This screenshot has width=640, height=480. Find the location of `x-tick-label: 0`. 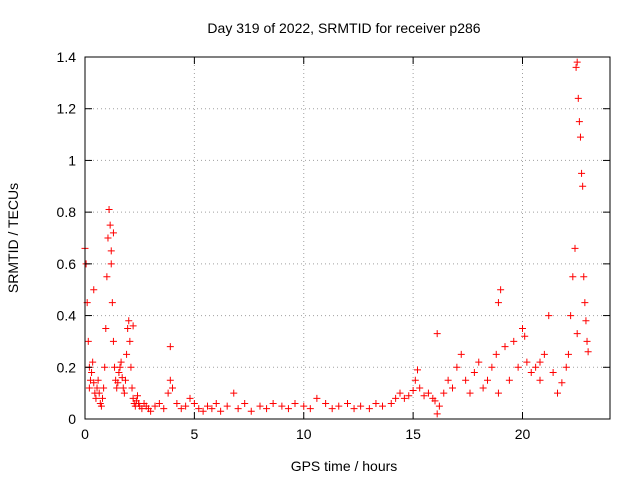

x-tick-label: 0 is located at coordinates (85, 434).